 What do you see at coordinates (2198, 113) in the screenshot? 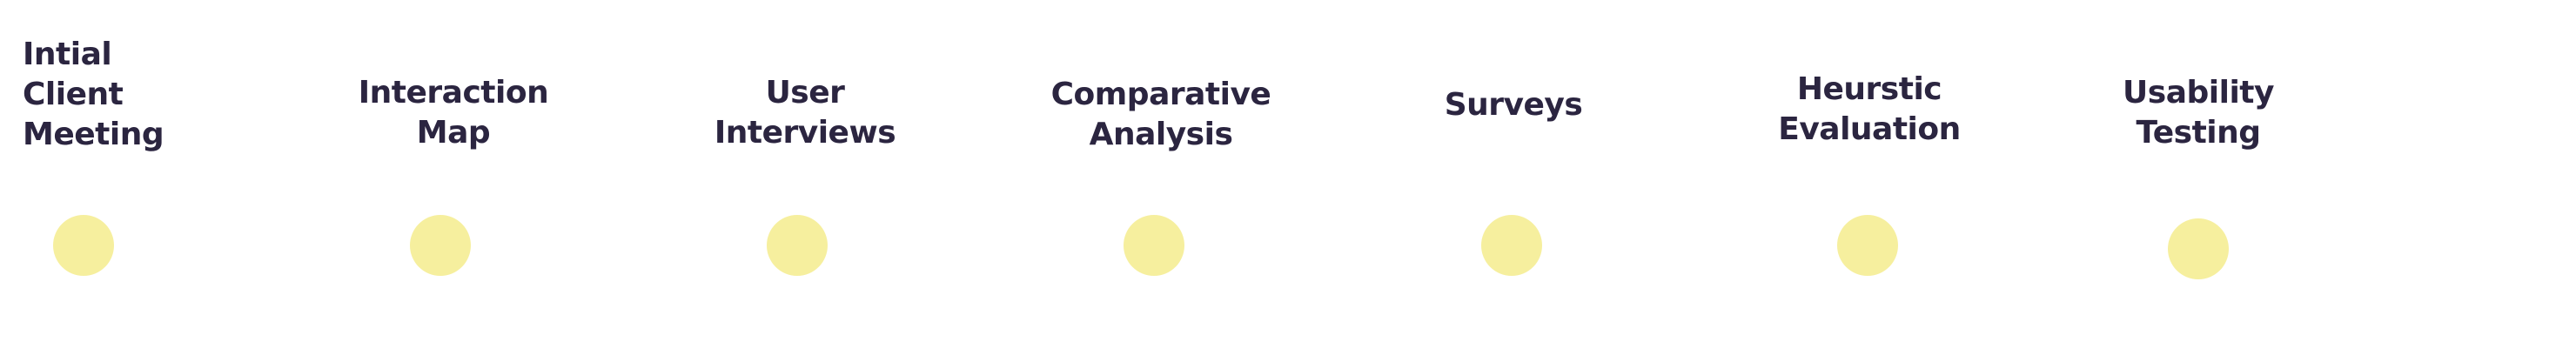
I see `step-label: Usability Testing` at bounding box center [2198, 113].